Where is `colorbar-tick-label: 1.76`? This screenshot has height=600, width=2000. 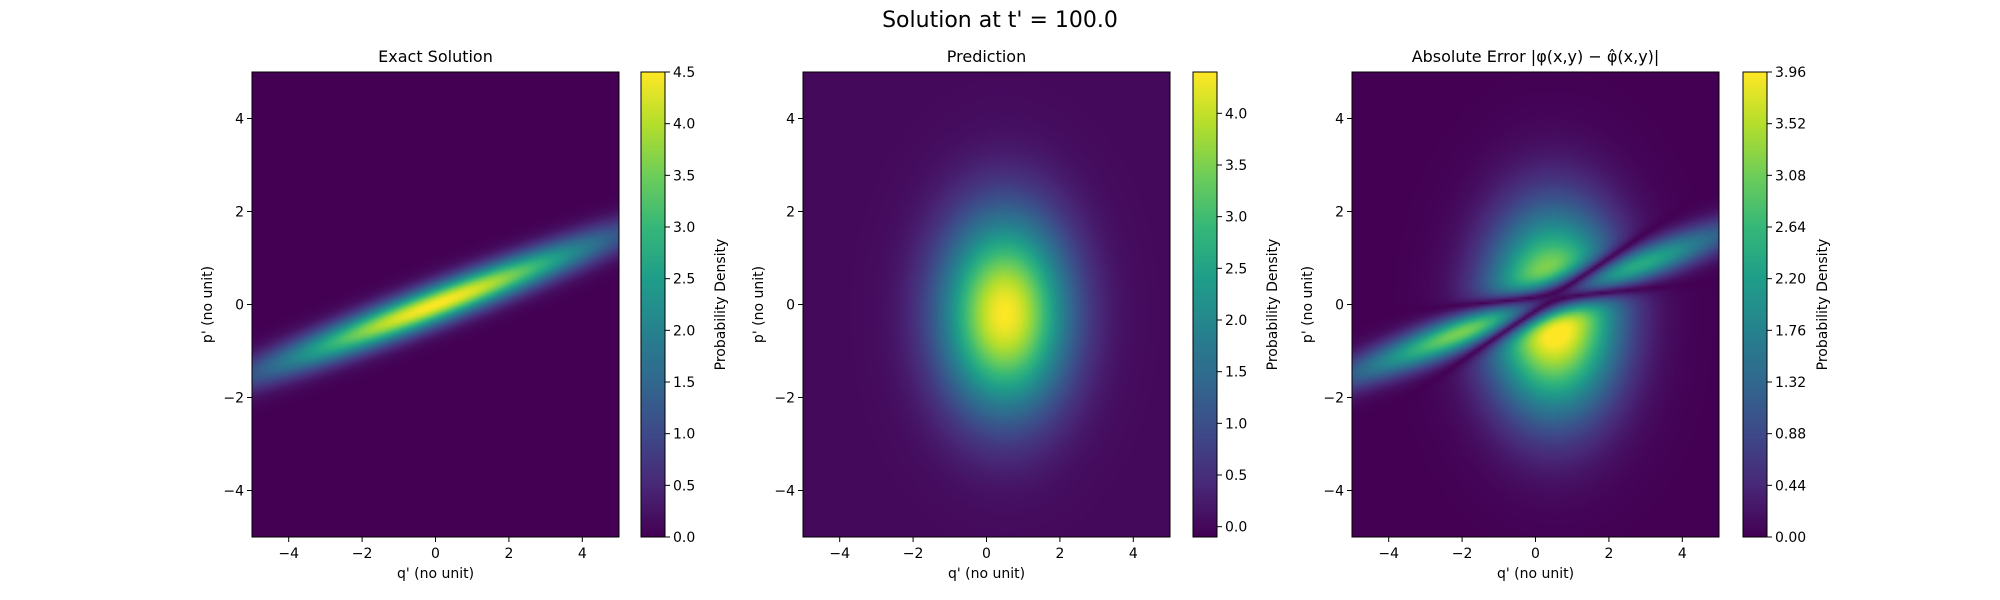
colorbar-tick-label: 1.76 is located at coordinates (1790, 331).